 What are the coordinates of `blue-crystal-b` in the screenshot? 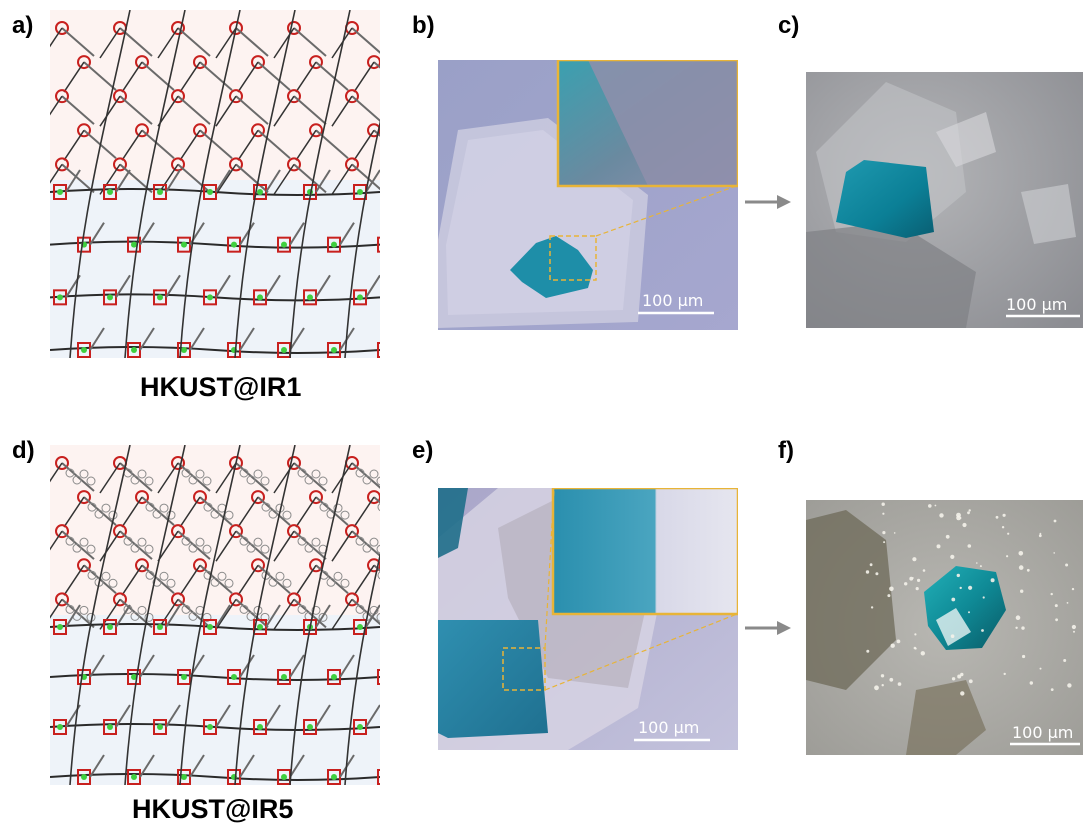 It's located at (551, 267).